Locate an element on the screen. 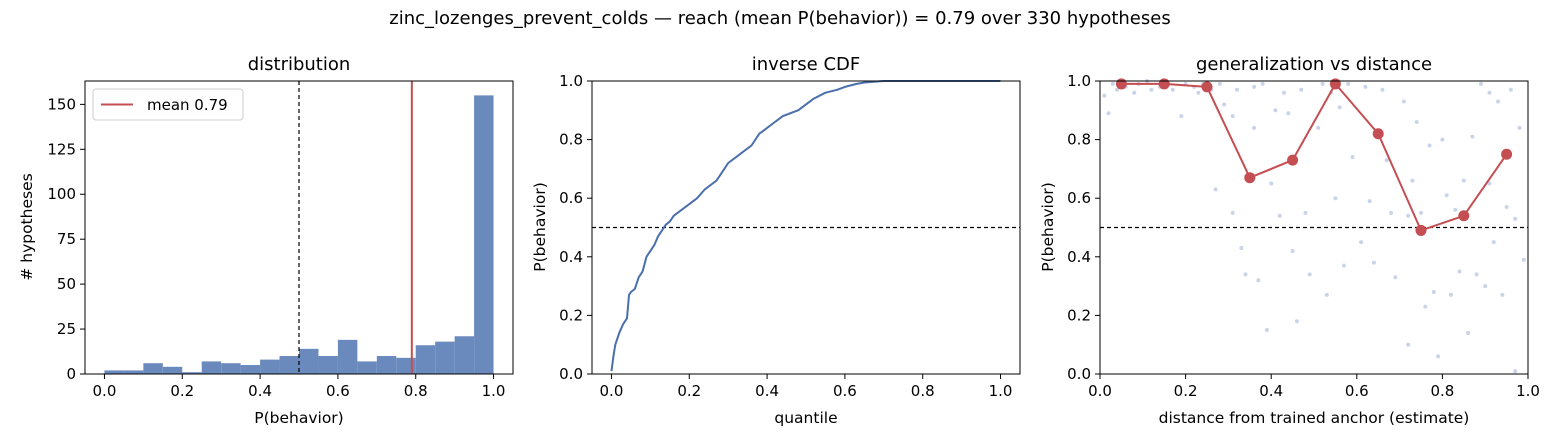  legend-box is located at coordinates (168, 104).